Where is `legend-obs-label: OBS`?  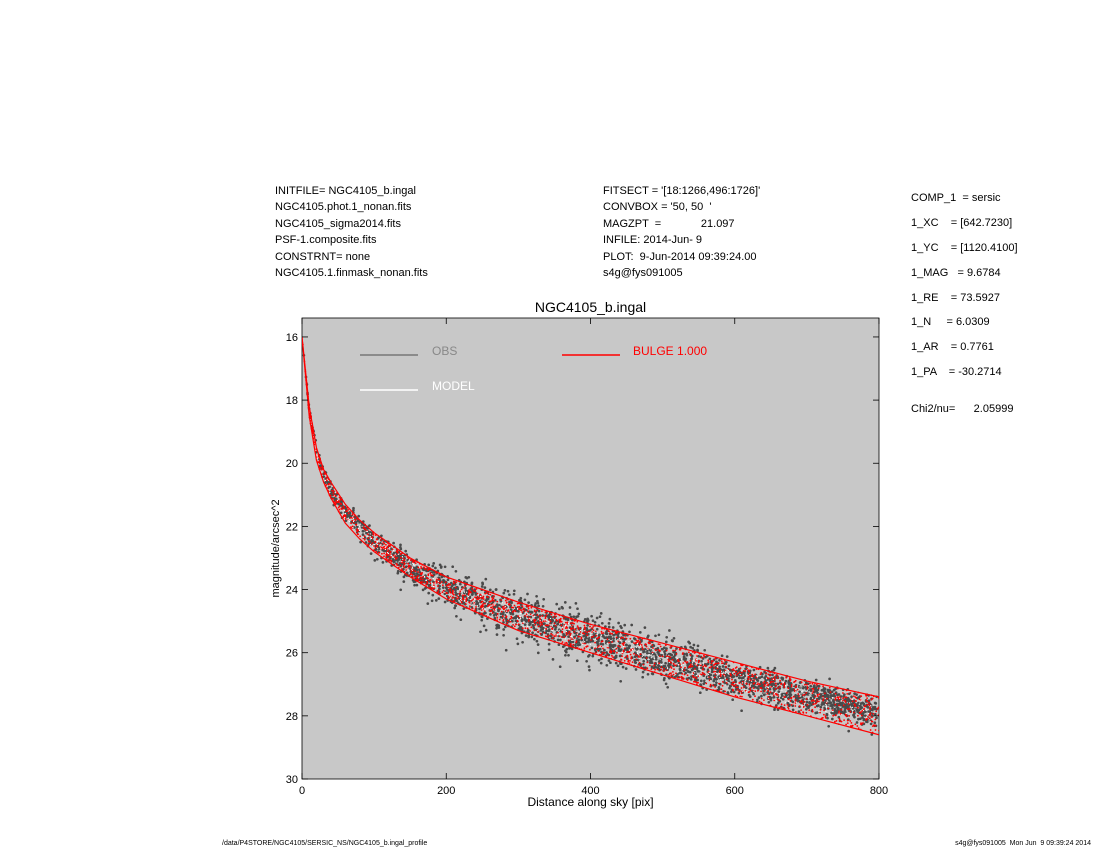
legend-obs-label: OBS is located at coordinates (444, 351).